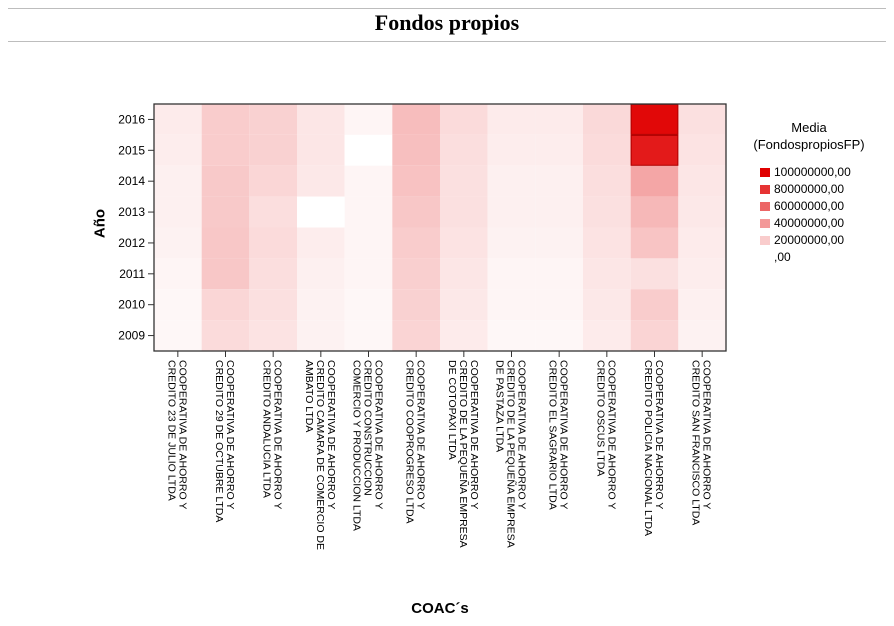 The height and width of the screenshot is (626, 894). I want to click on y-tick-label: 2009, so click(131, 336).